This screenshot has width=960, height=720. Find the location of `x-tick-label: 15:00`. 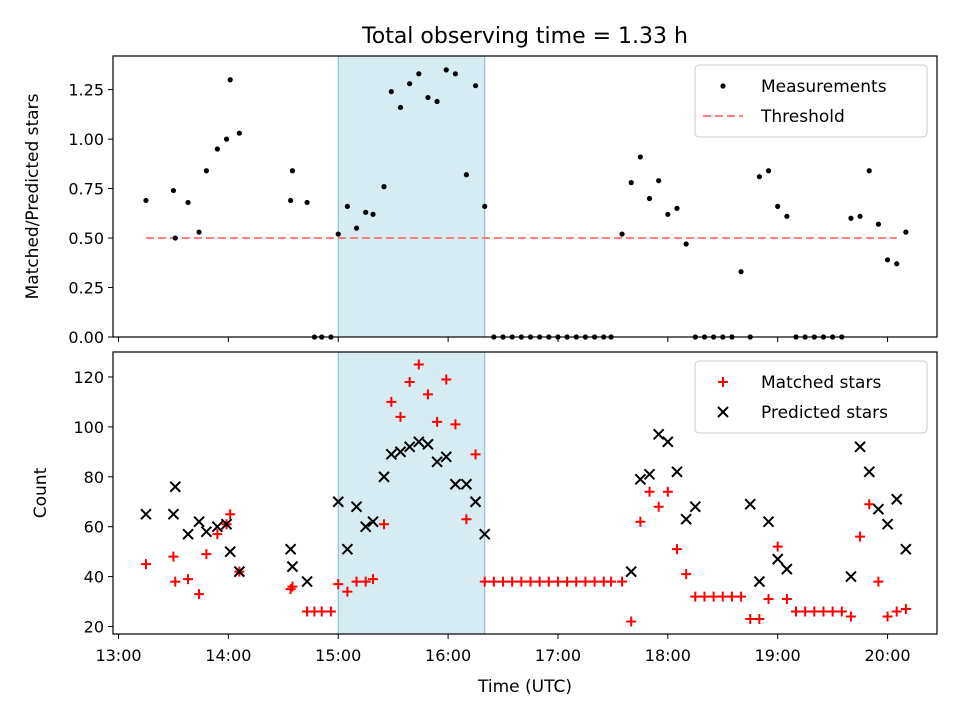

x-tick-label: 15:00 is located at coordinates (338, 655).